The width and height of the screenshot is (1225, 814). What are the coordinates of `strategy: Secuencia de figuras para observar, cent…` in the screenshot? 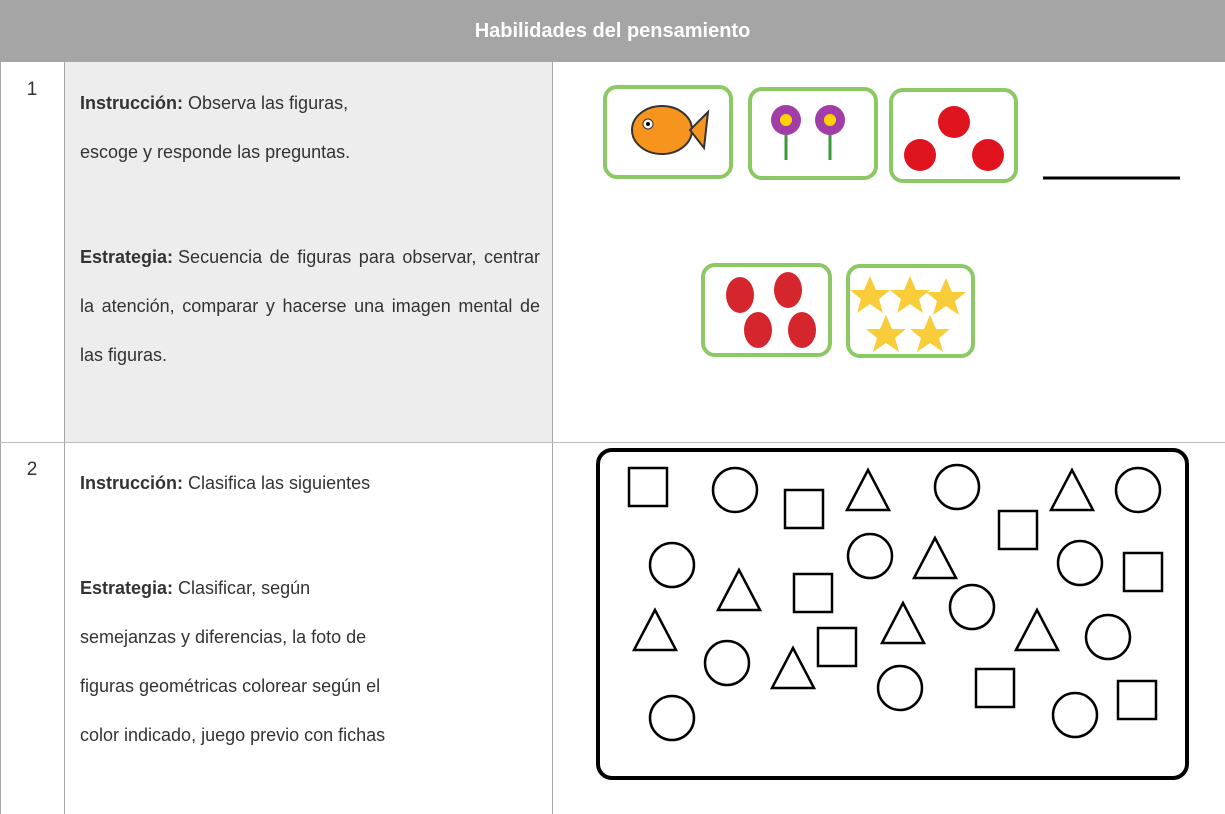 It's located at (310, 306).